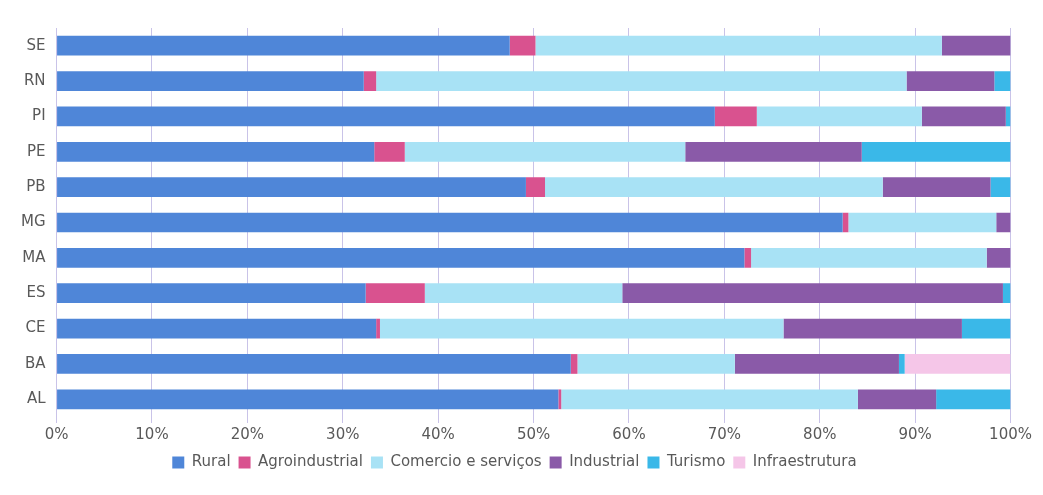  What do you see at coordinates (724, 433) in the screenshot?
I see `x-tick-label: 70%` at bounding box center [724, 433].